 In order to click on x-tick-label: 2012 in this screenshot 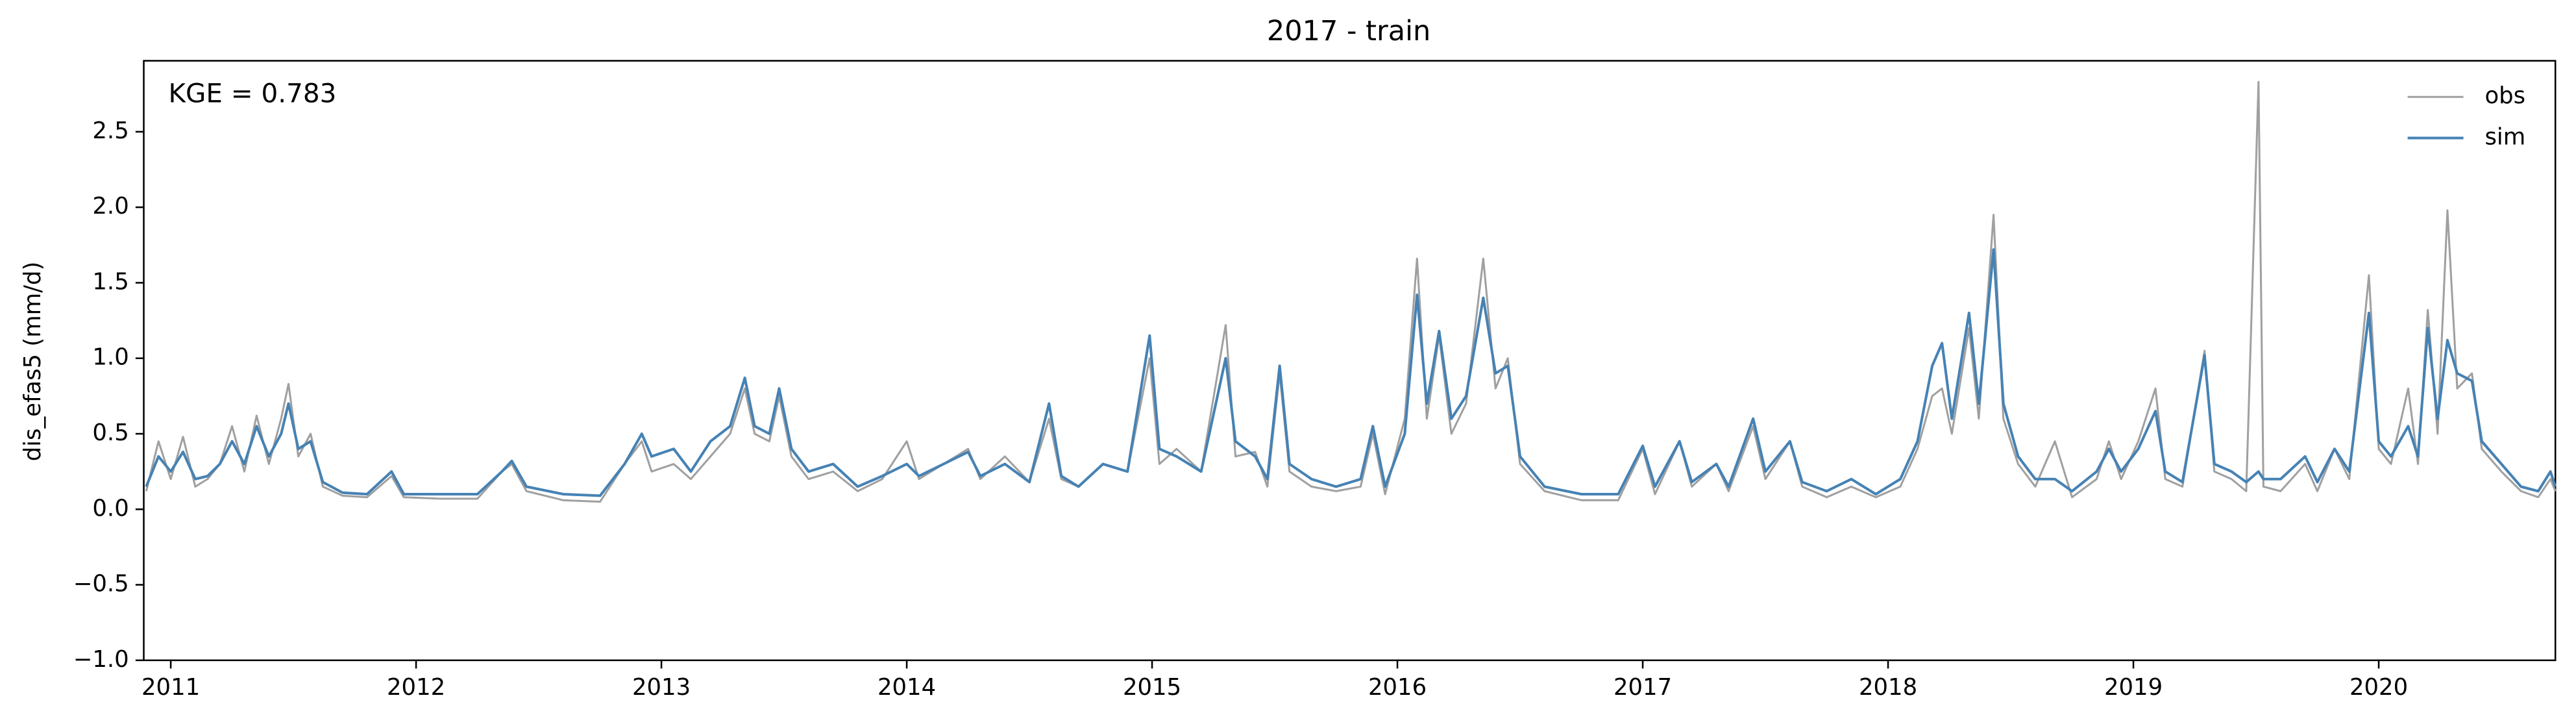, I will do `click(416, 688)`.